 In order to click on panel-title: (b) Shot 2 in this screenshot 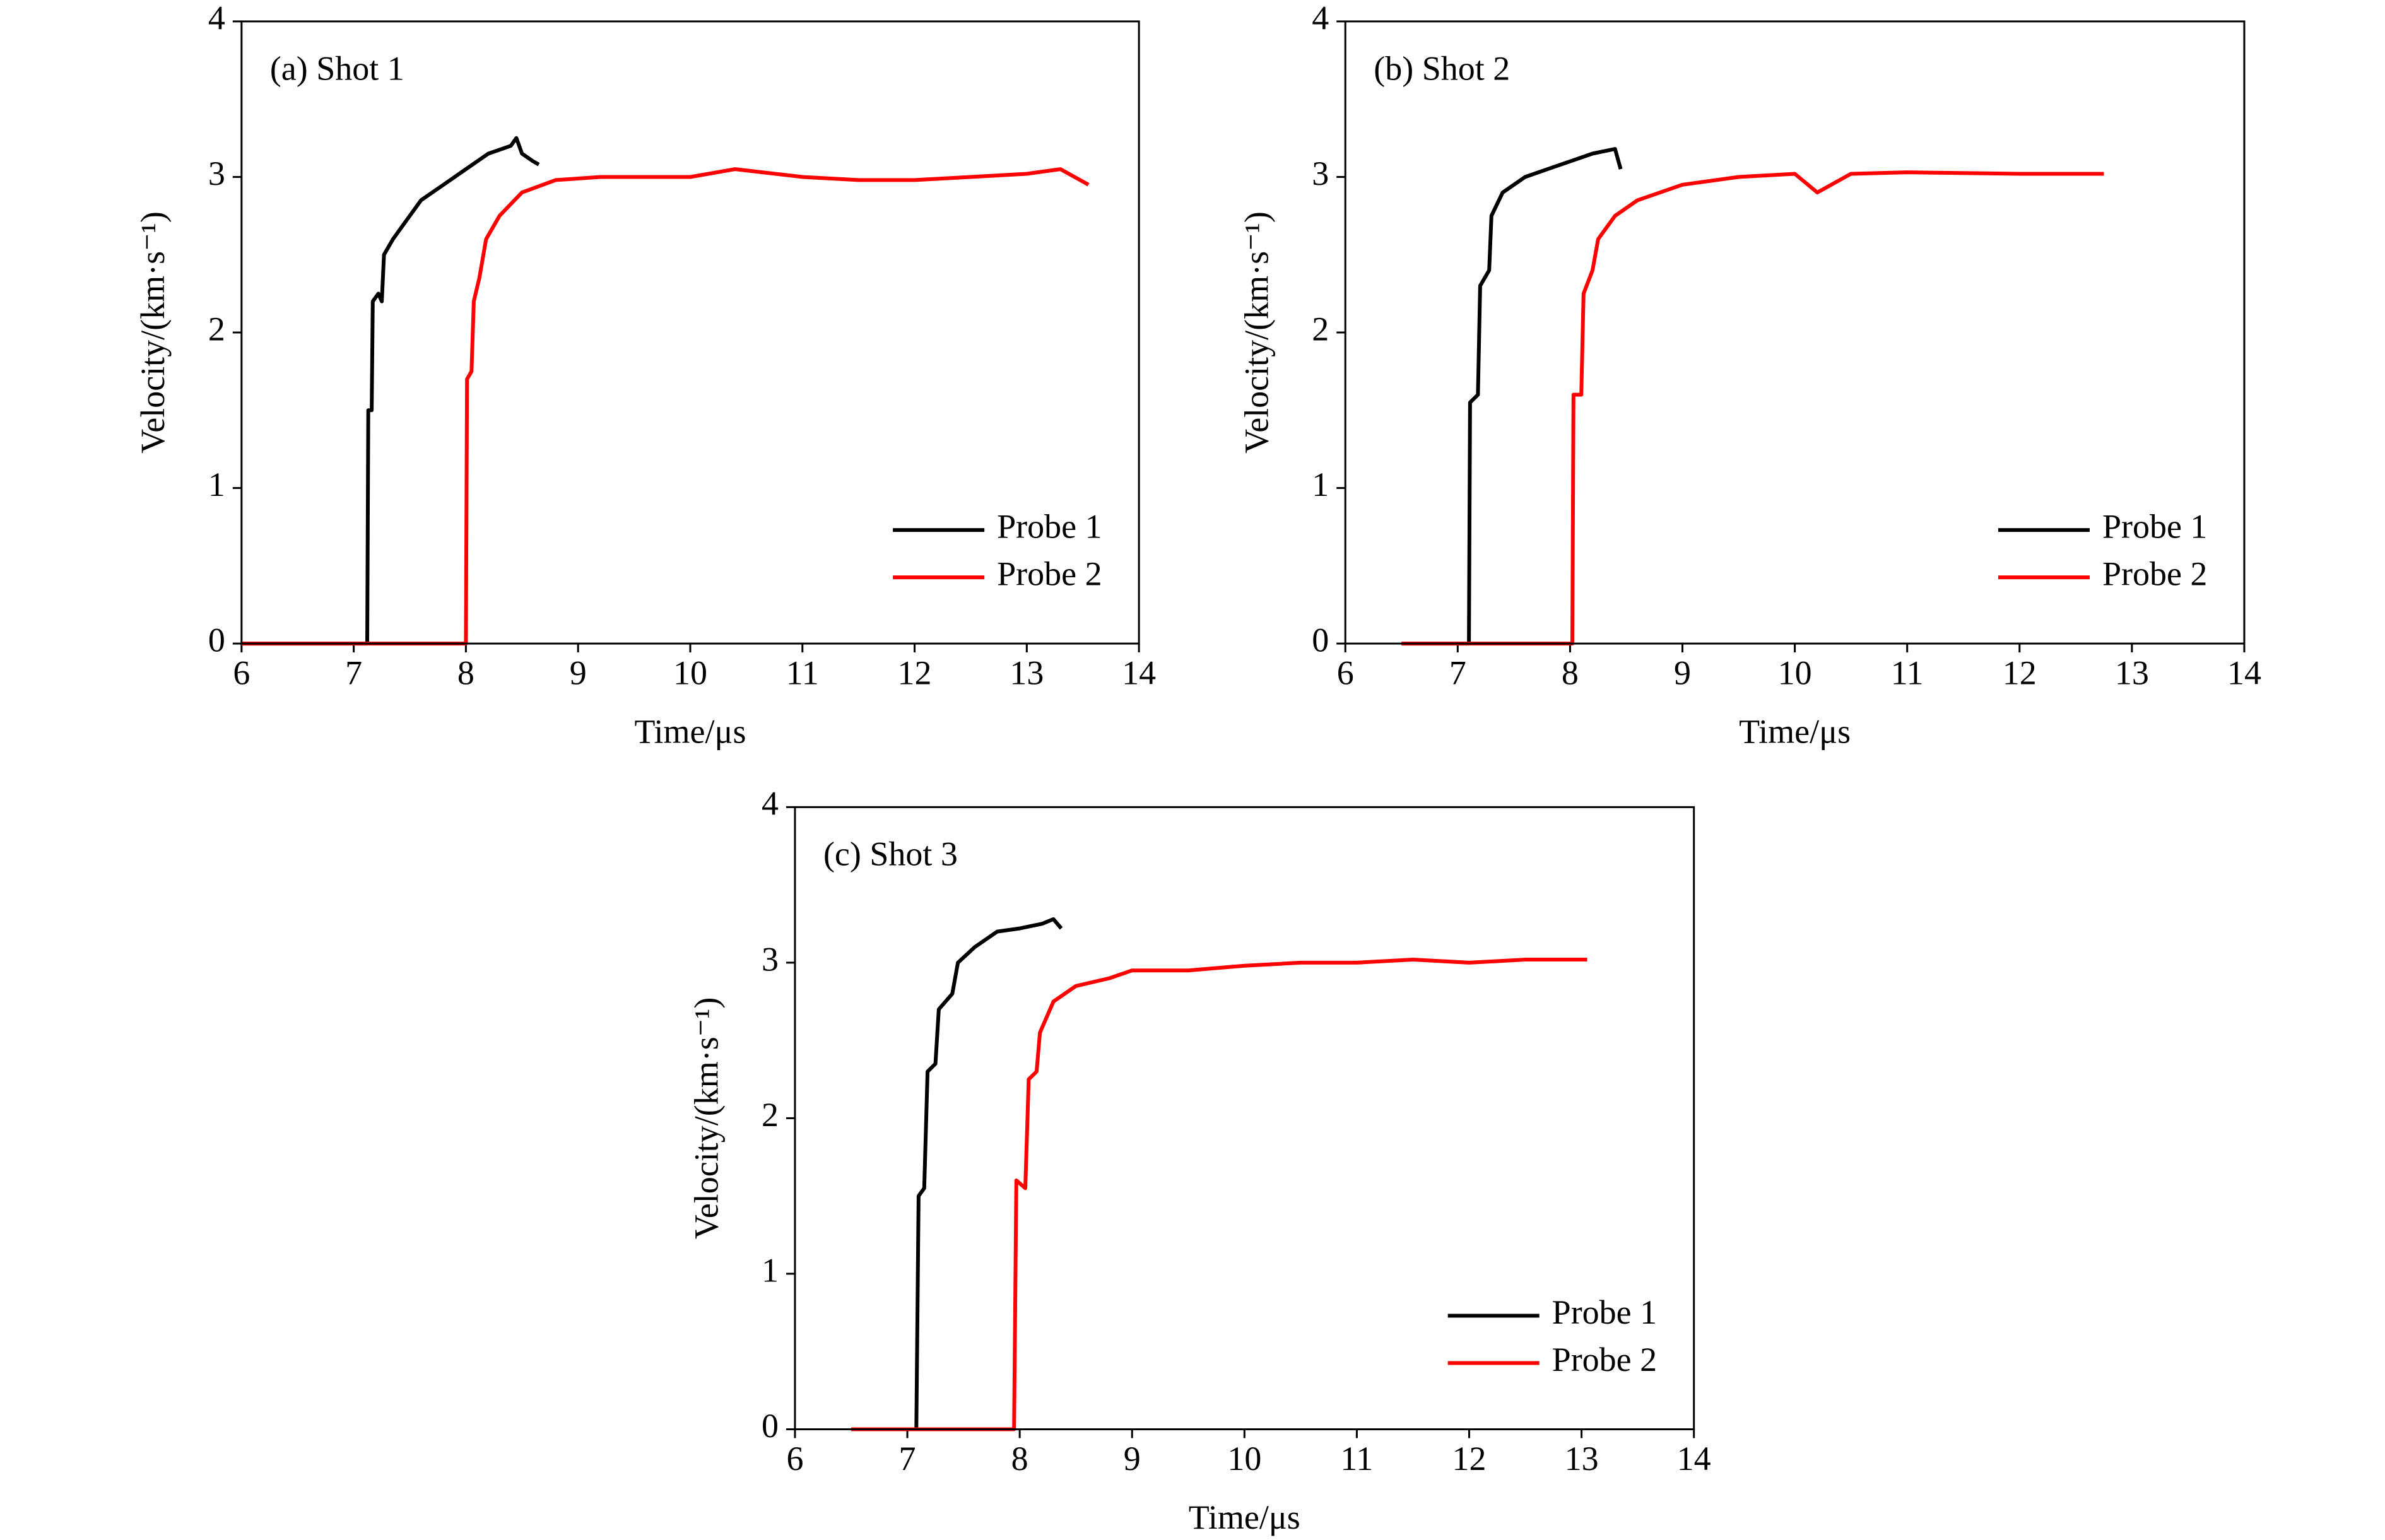, I will do `click(1442, 68)`.